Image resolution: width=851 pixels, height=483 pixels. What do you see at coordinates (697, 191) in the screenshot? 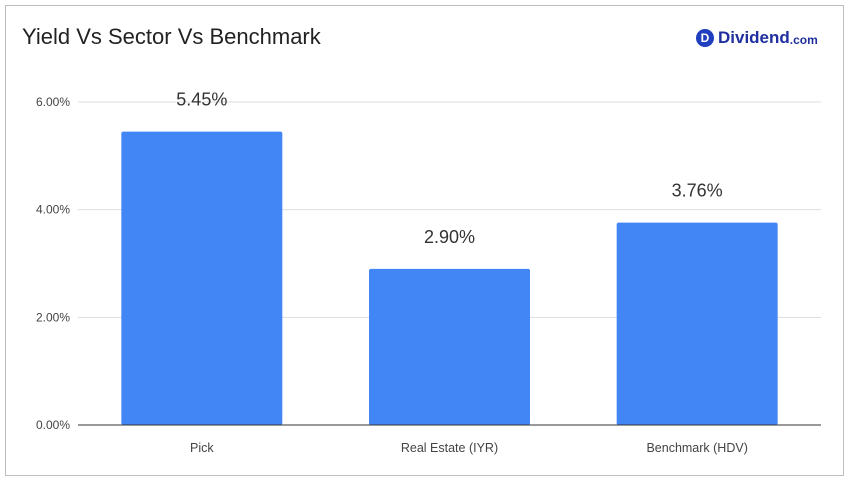
I see `data-label: 3.76%` at bounding box center [697, 191].